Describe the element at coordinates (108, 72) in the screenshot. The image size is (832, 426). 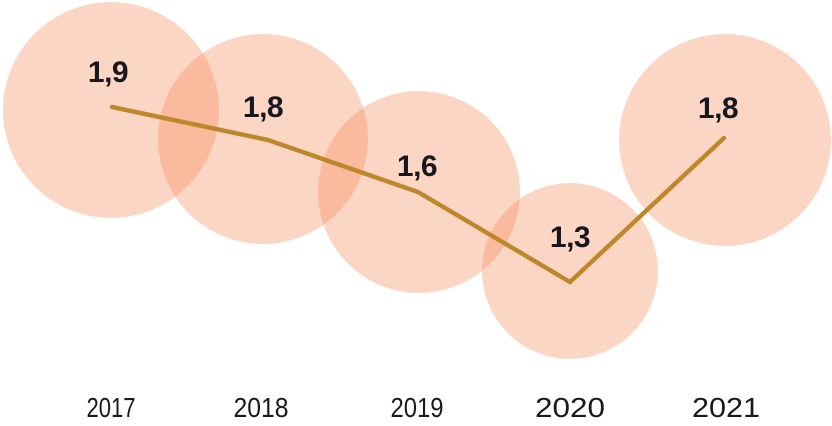
I see `value-label-2017: 1,9` at that location.